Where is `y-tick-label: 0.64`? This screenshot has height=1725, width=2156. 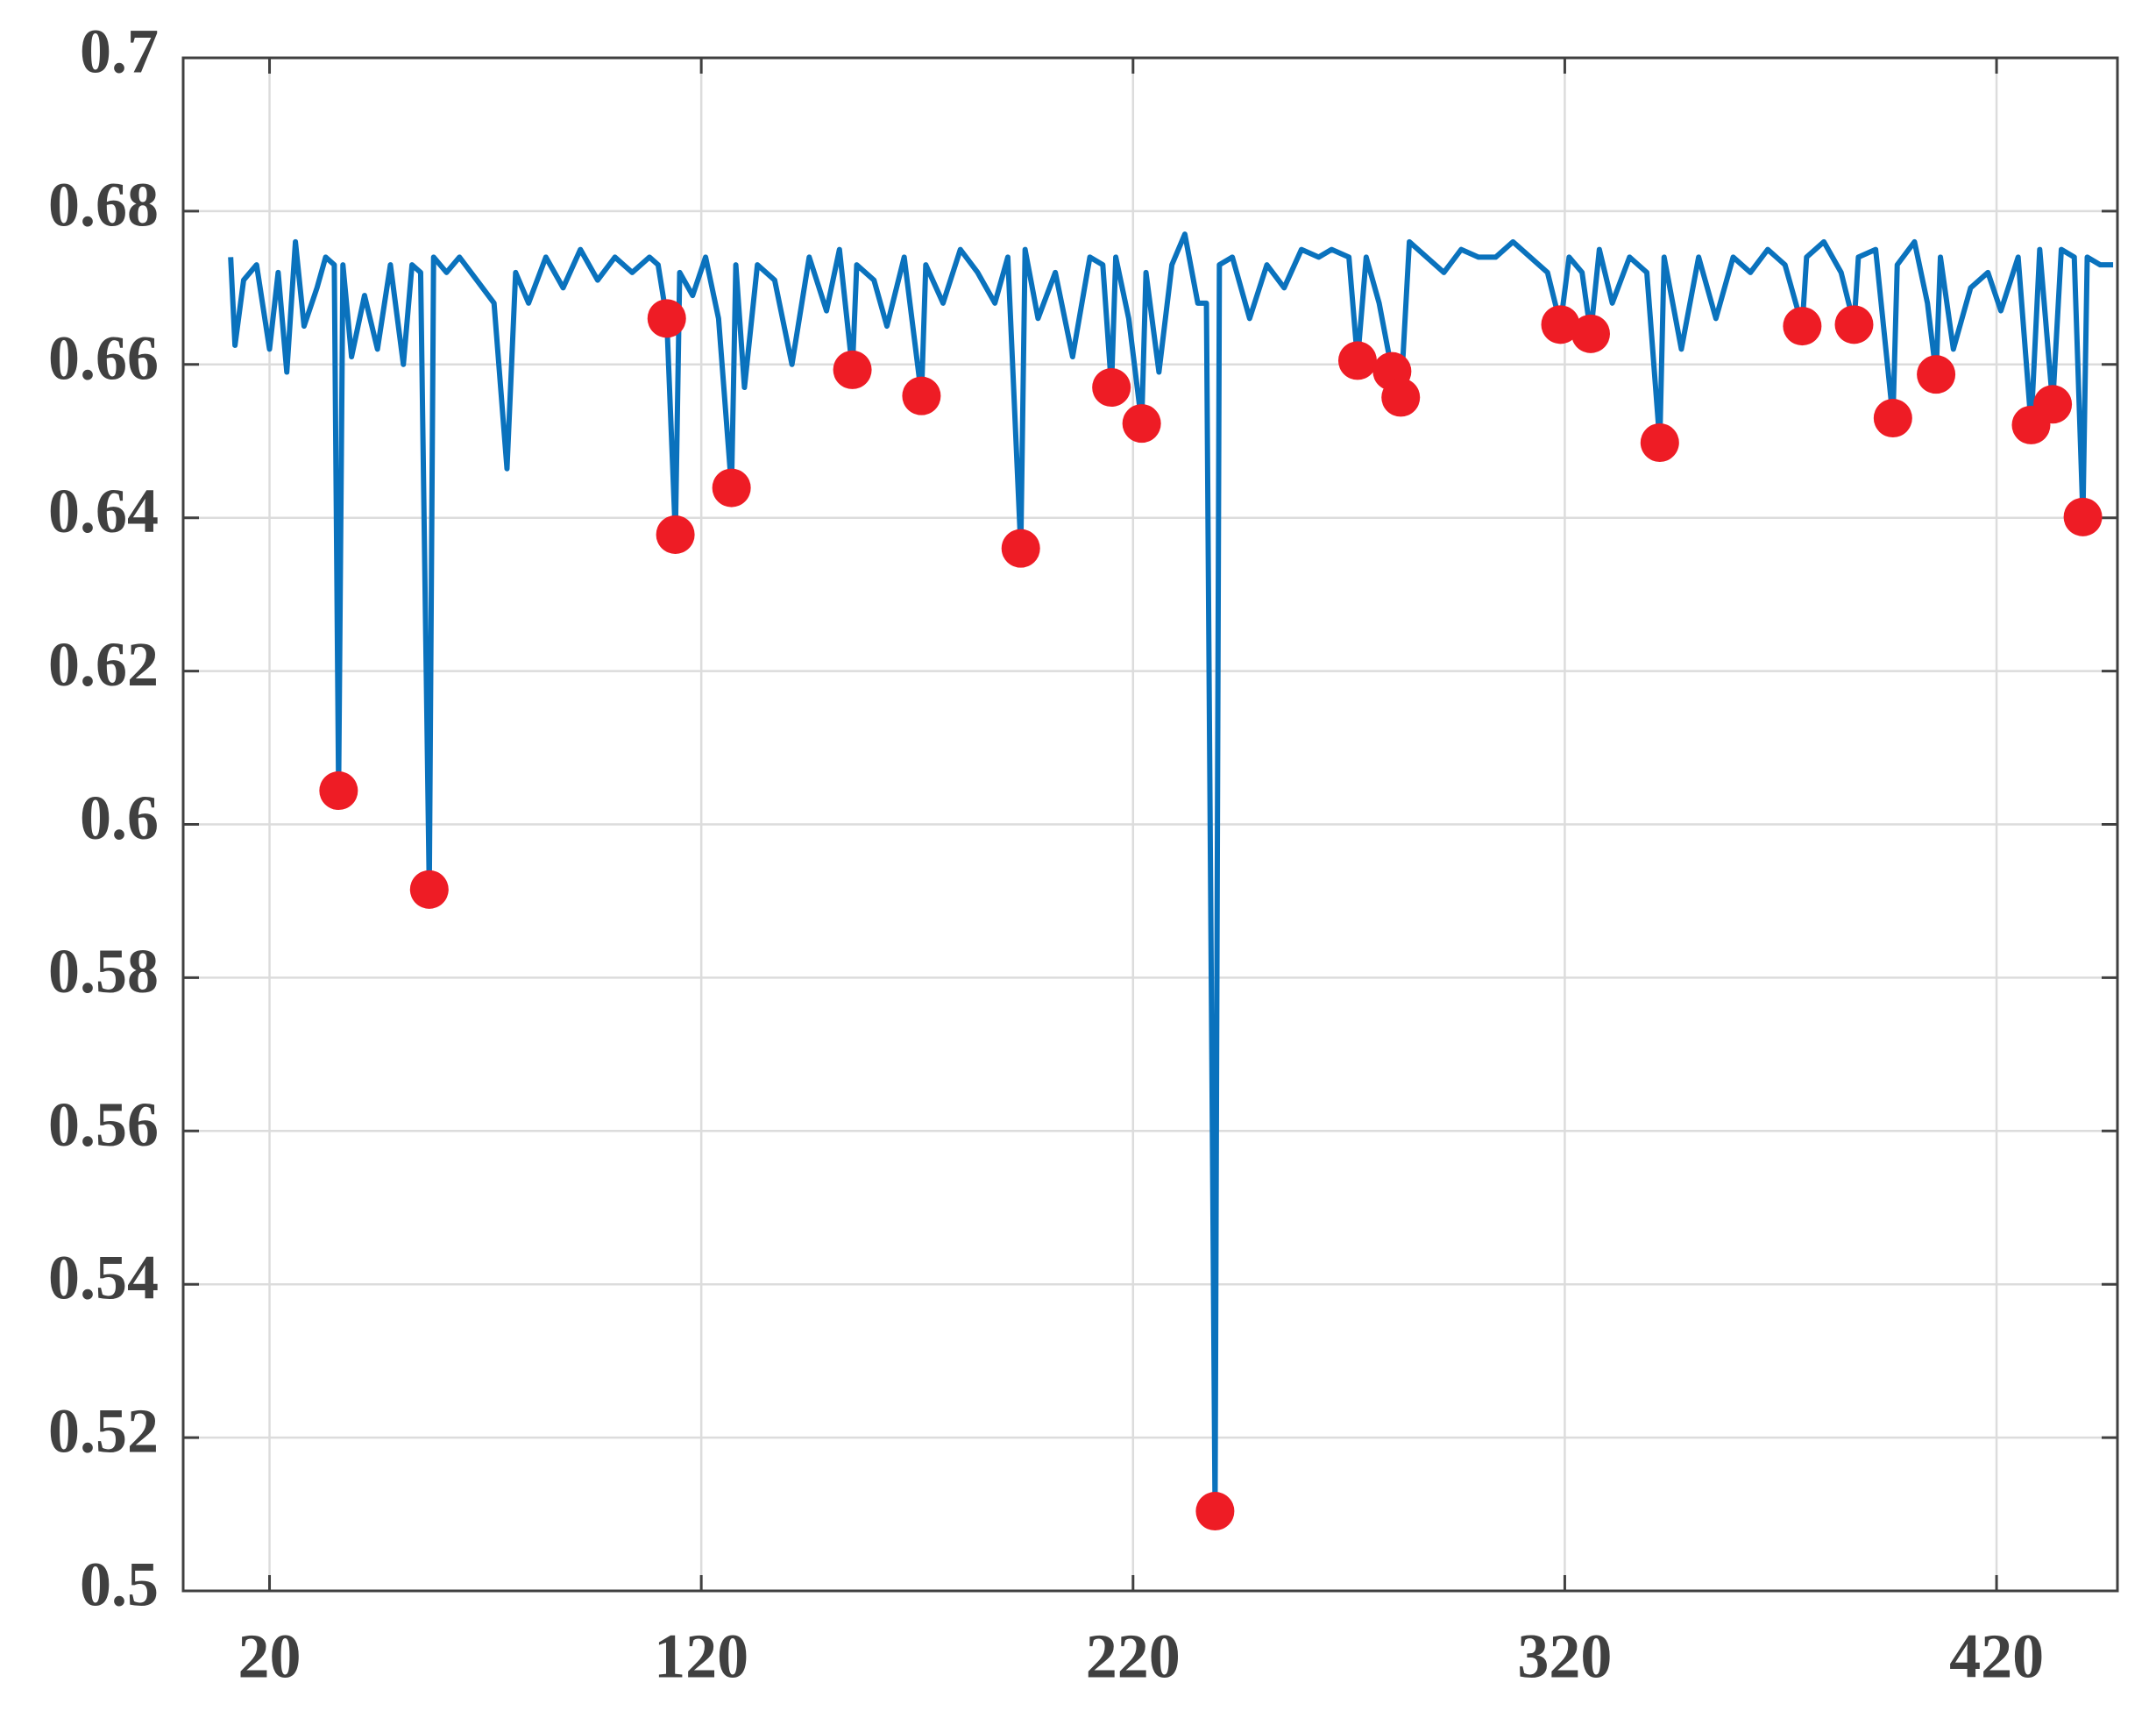
y-tick-label: 0.64 is located at coordinates (104, 511).